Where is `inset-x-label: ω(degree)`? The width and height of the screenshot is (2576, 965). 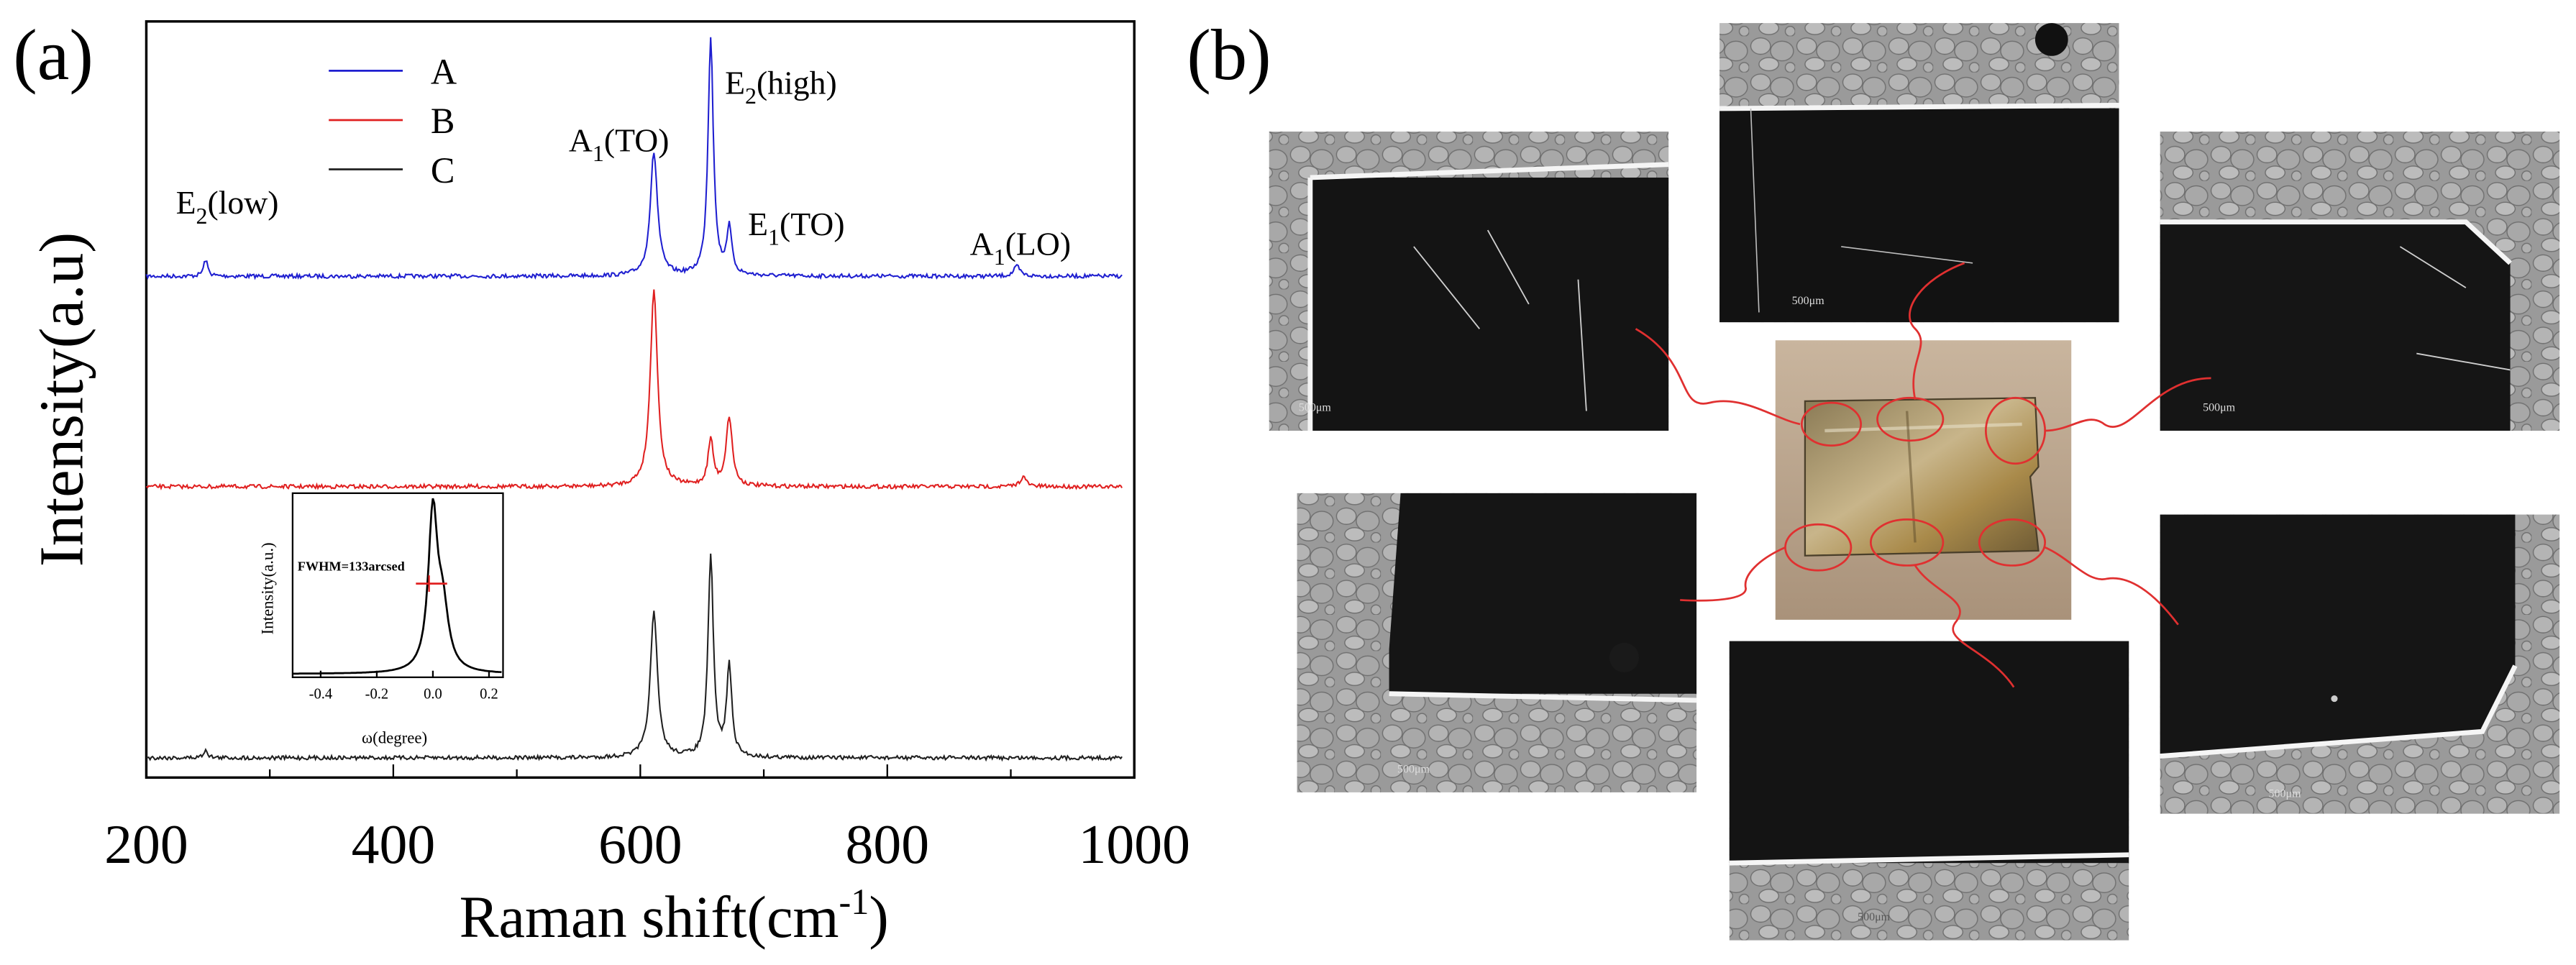
inset-x-label: ω(degree) is located at coordinates (394, 737).